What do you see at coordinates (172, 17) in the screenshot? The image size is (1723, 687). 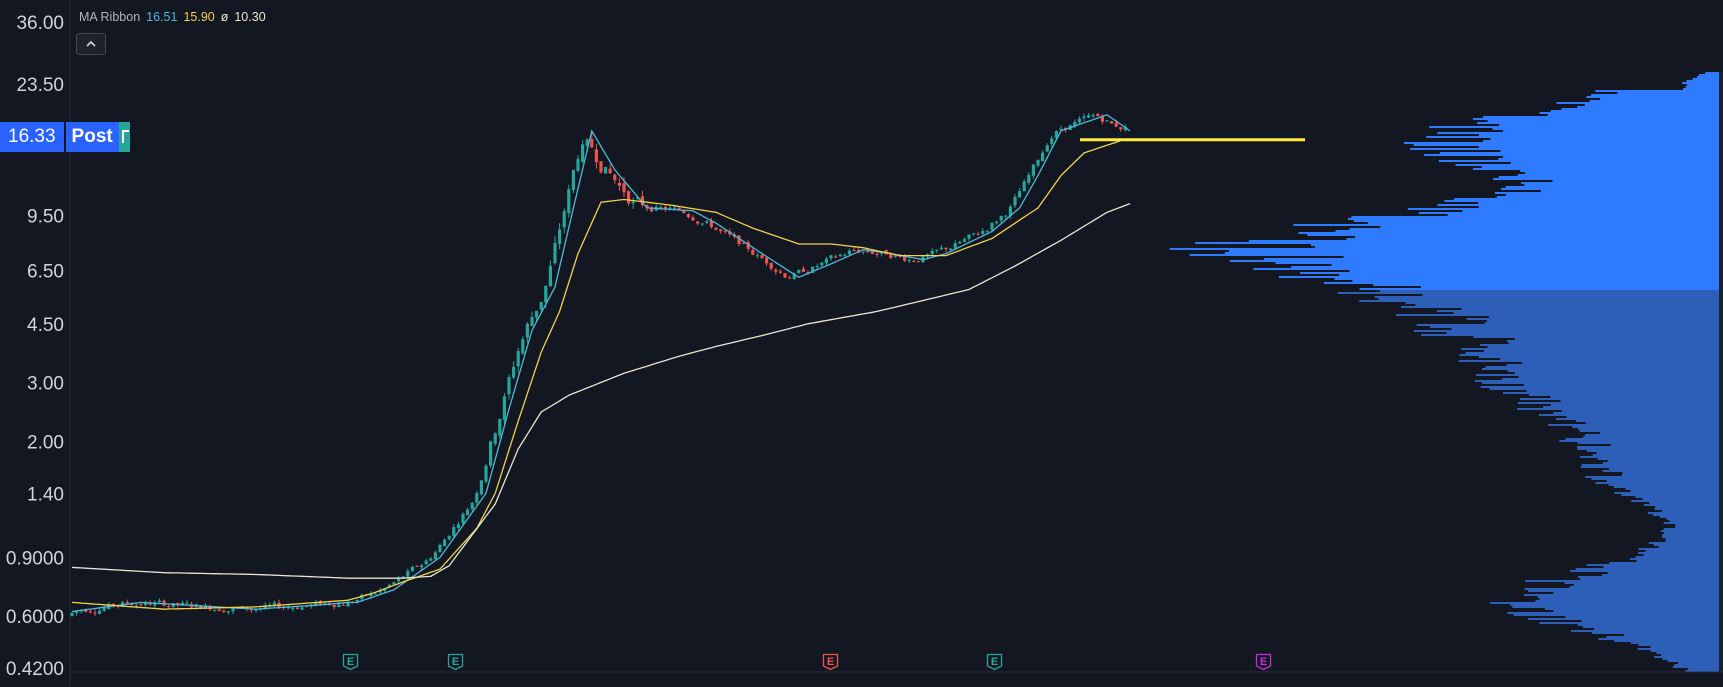 I see `indicator-legend: MA Ribbon 16.51 15.90 ø 10.30` at bounding box center [172, 17].